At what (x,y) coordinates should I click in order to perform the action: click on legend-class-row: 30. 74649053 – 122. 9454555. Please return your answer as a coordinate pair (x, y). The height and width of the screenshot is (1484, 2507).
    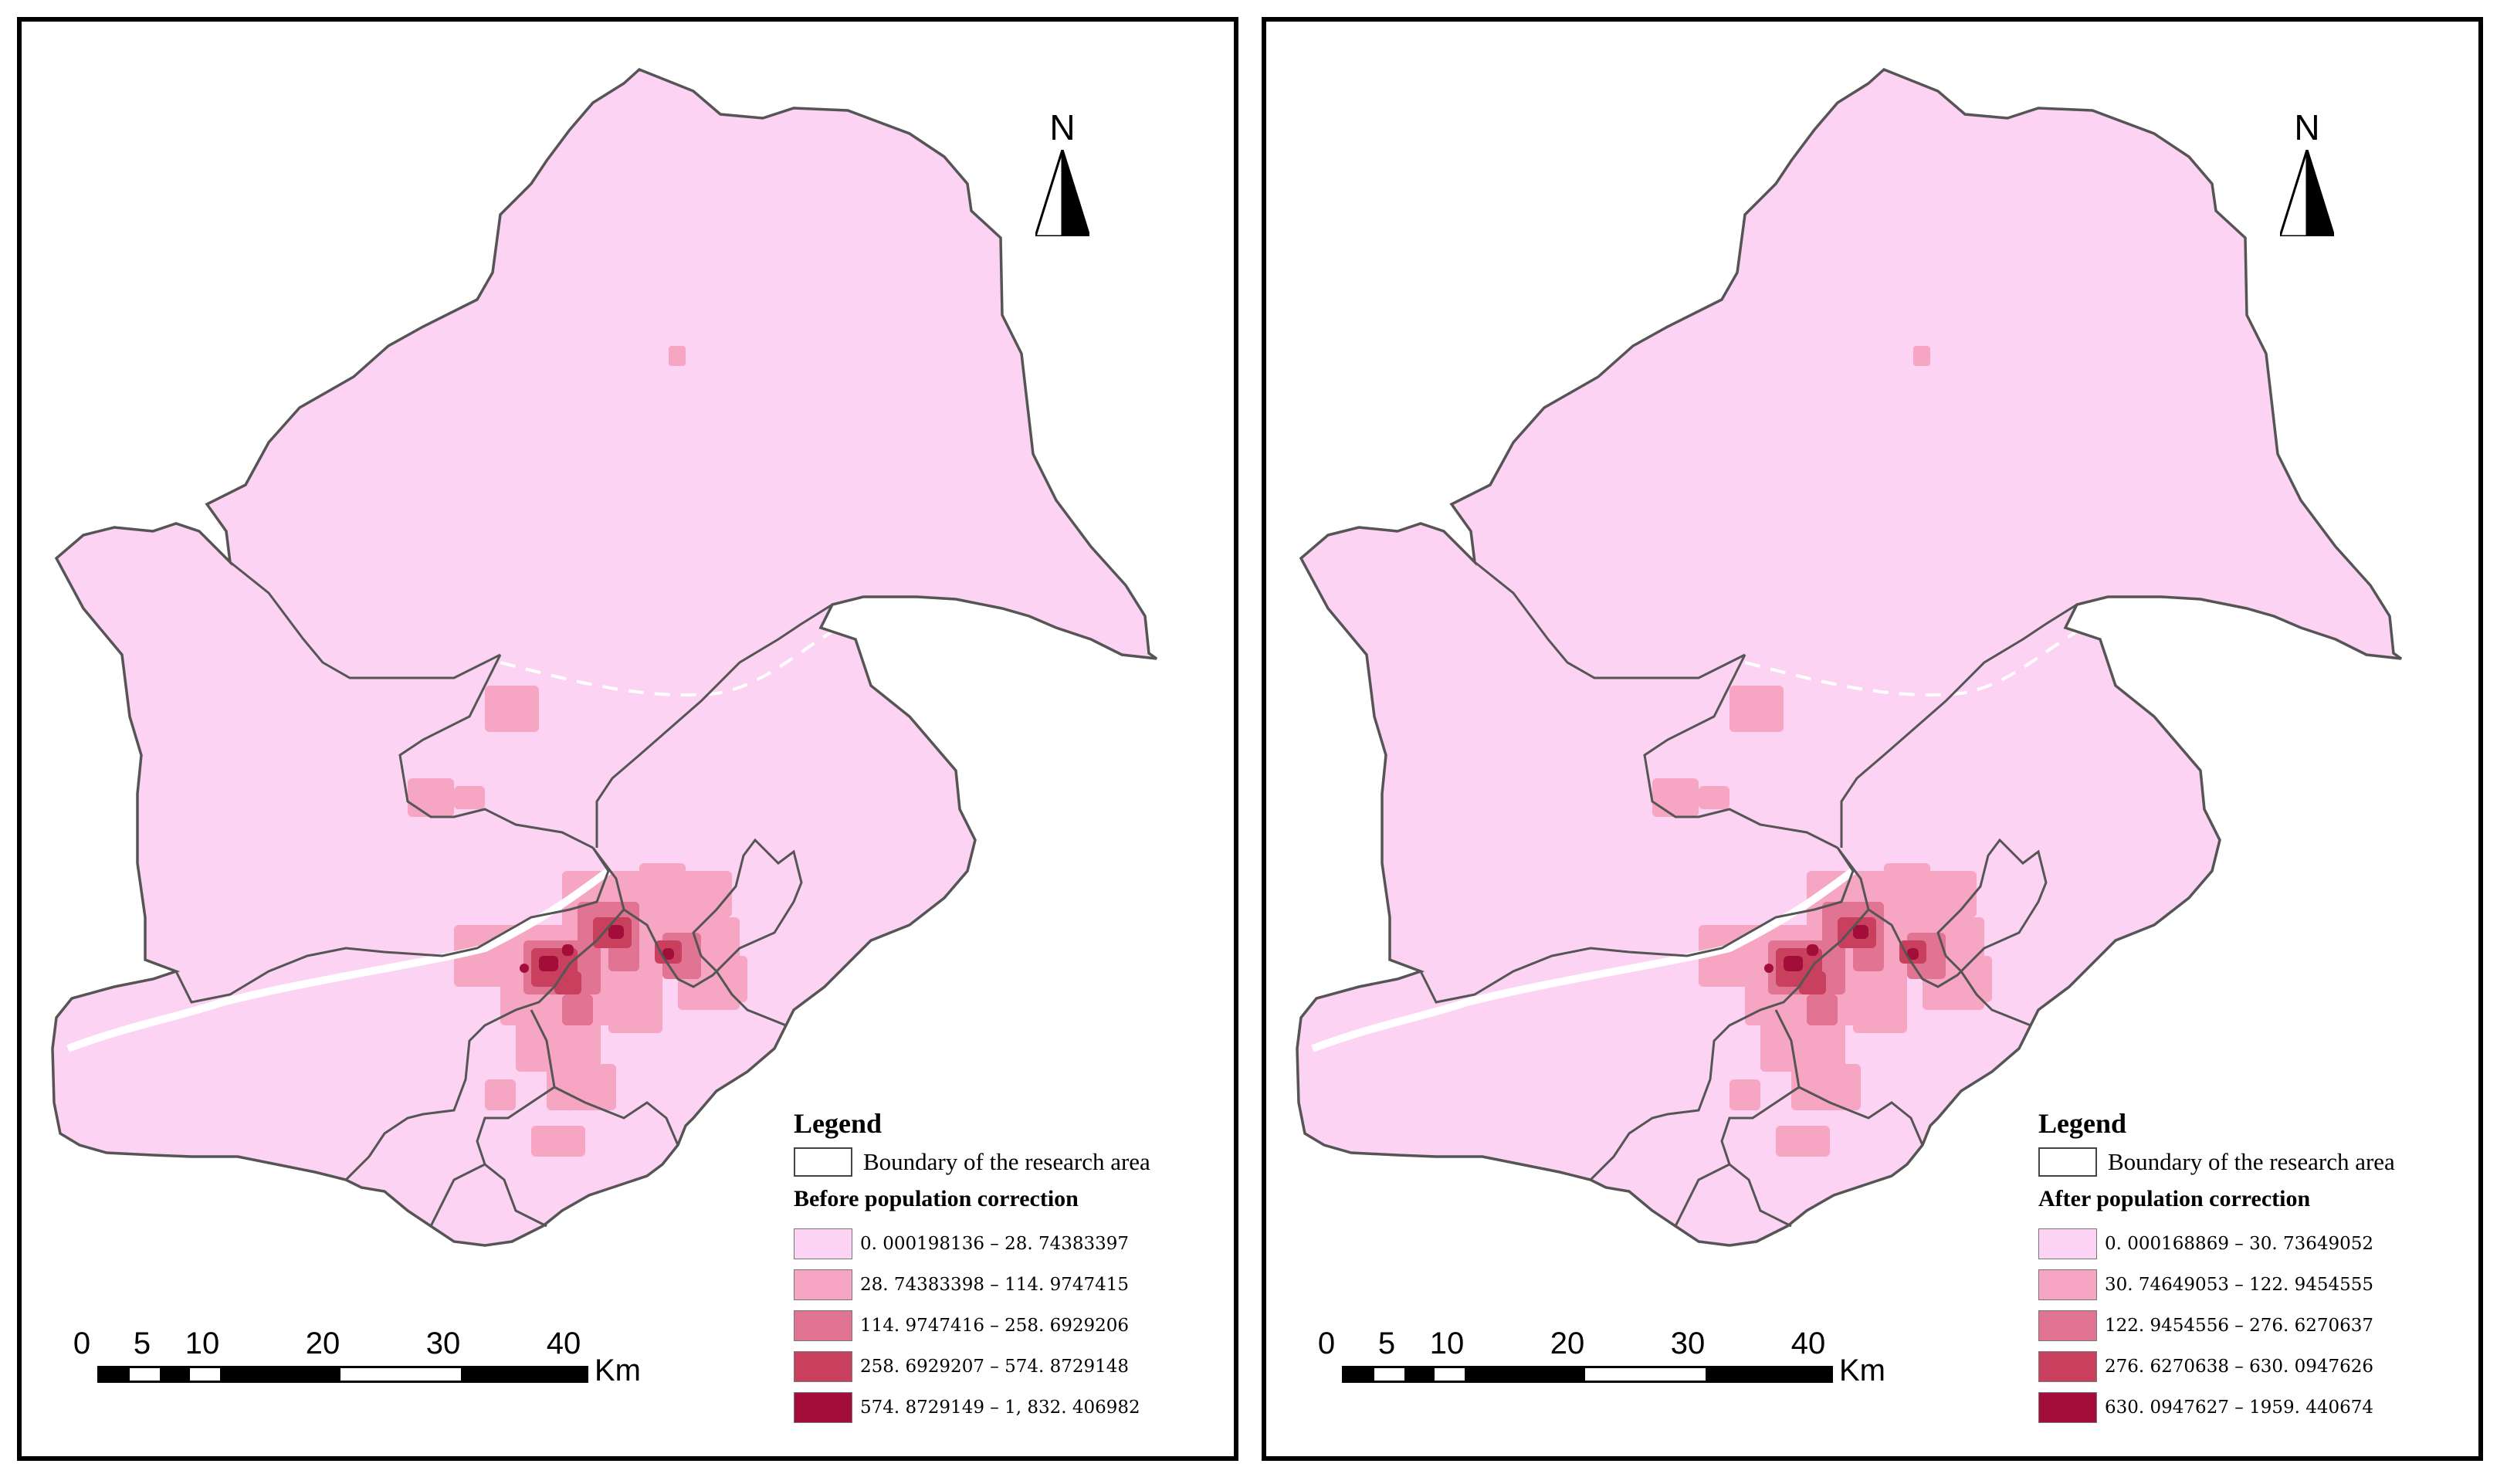
    Looking at the image, I should click on (2216, 1284).